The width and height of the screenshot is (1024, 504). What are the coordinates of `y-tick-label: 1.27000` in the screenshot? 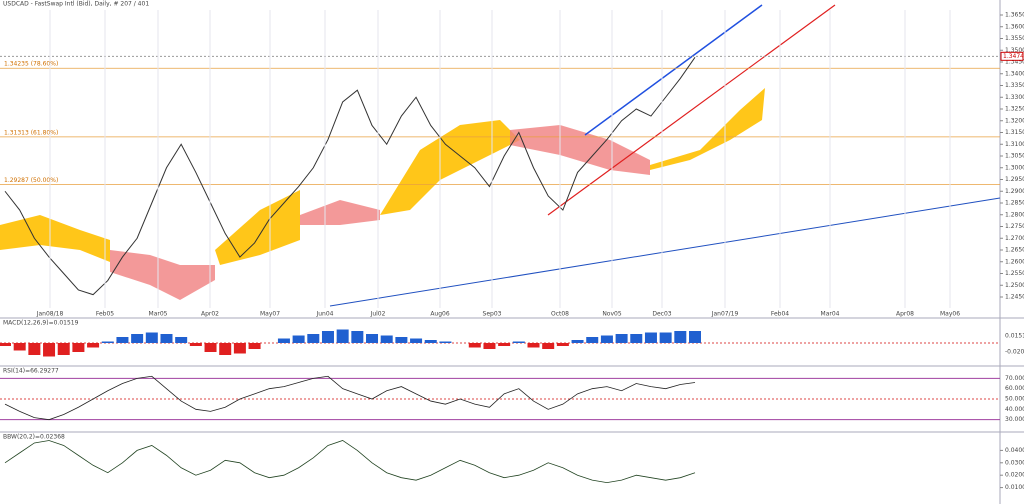 It's located at (1014, 238).